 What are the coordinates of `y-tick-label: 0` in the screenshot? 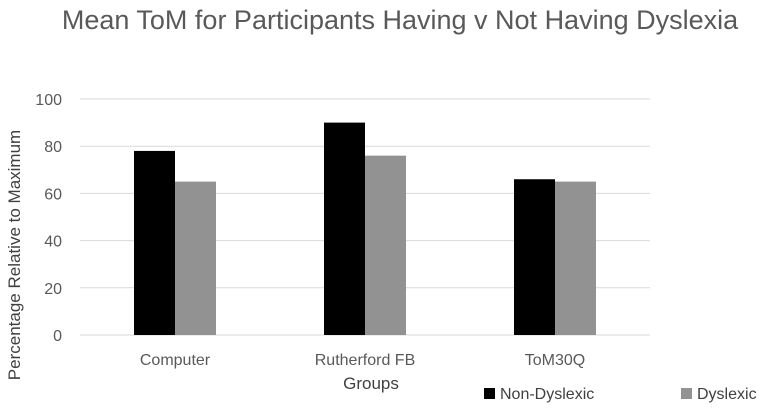 It's located at (57, 336).